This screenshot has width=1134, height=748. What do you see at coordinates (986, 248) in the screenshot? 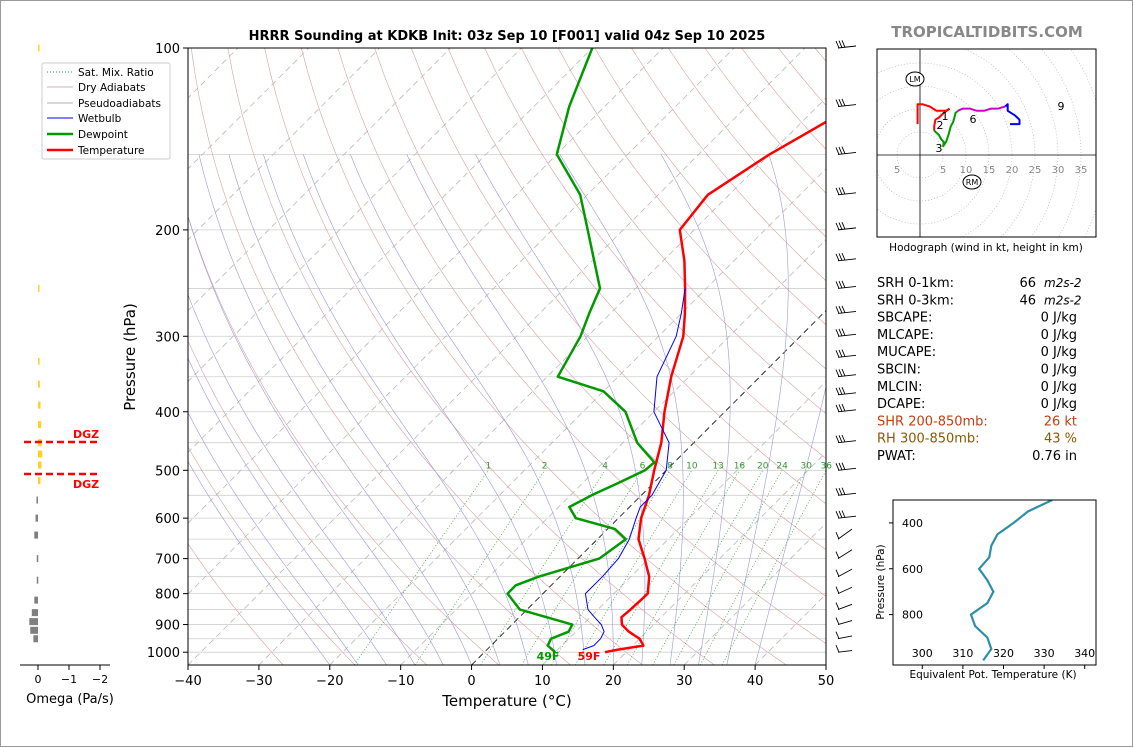
I see `hodograph-caption: Hodograph (wind in kt, height in km)` at bounding box center [986, 248].